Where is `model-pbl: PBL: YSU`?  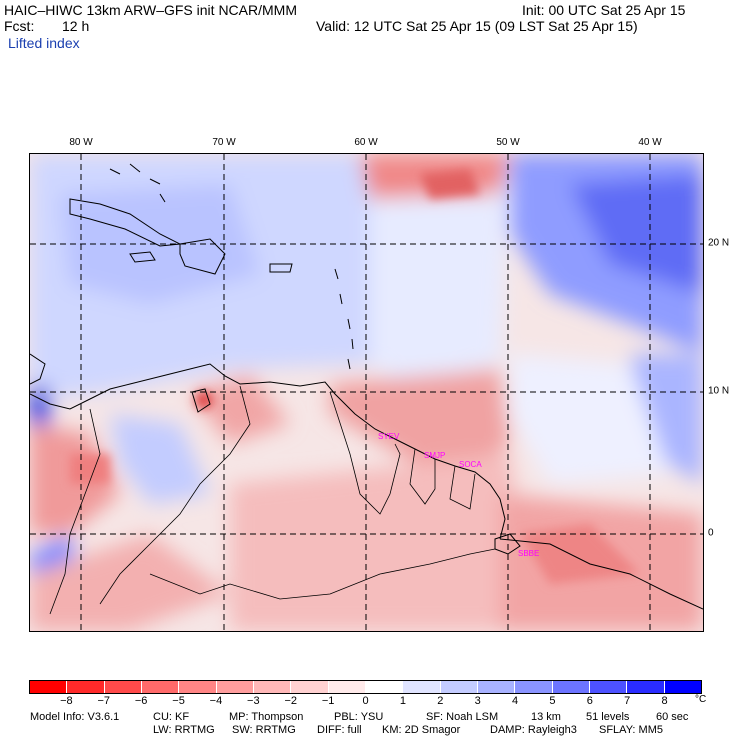
model-pbl: PBL: YSU is located at coordinates (359, 717).